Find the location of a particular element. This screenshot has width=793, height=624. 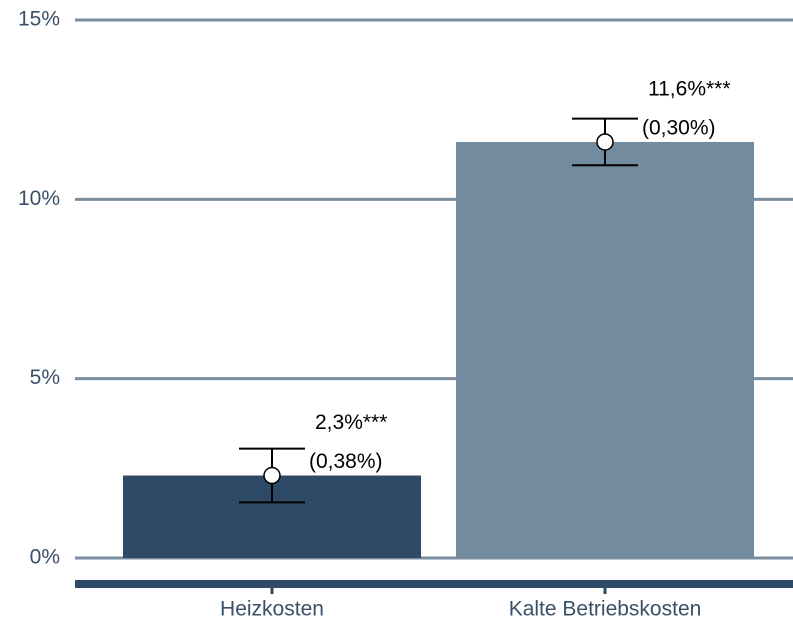

value-label: 11,6%*** is located at coordinates (689, 88).